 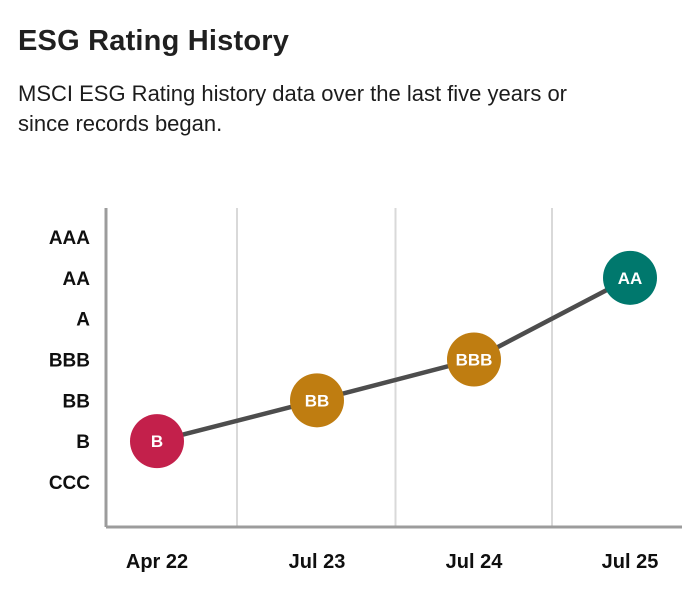 What do you see at coordinates (317, 562) in the screenshot?
I see `x-axis-label: Jul 23` at bounding box center [317, 562].